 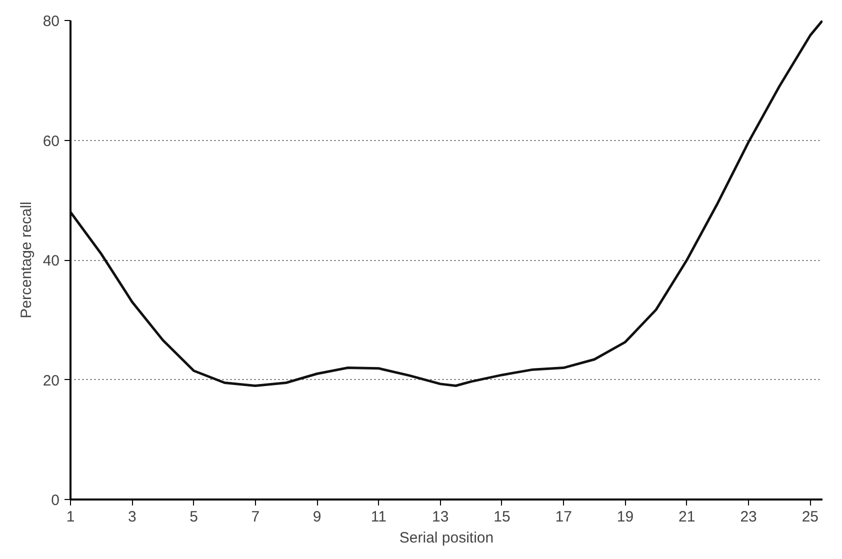 What do you see at coordinates (70, 517) in the screenshot?
I see `x-tick-label: 1` at bounding box center [70, 517].